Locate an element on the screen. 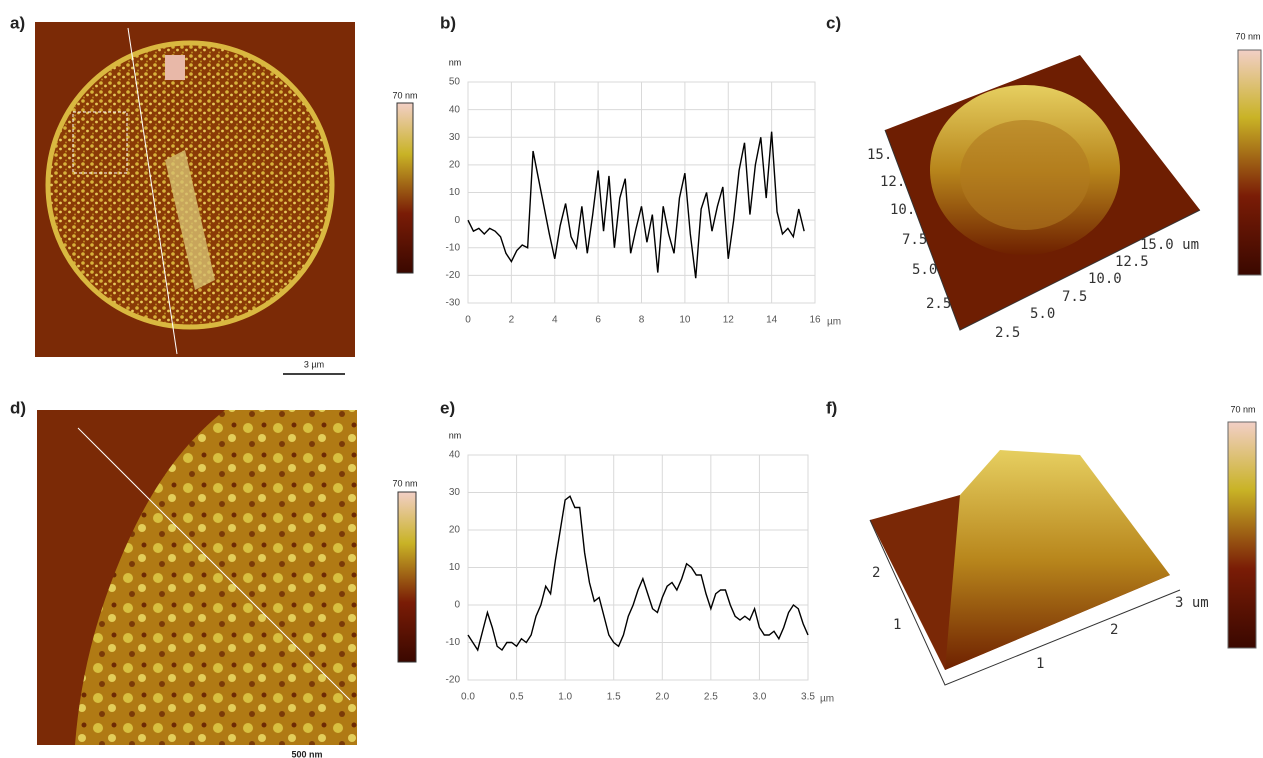  panel-label: c) is located at coordinates (833, 22).